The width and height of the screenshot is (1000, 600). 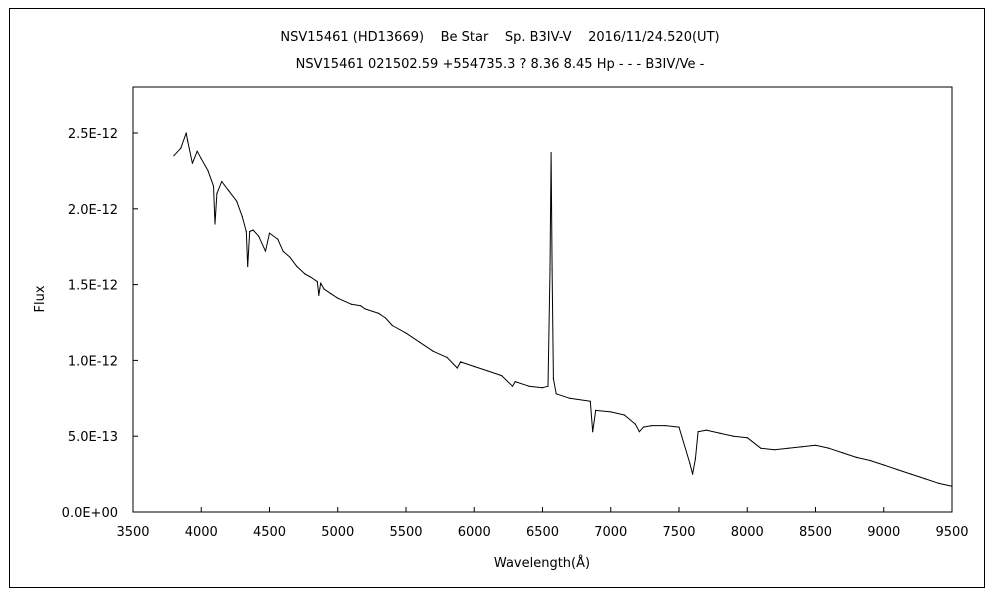 I want to click on x-tick-label: 9000, so click(x=883, y=532).